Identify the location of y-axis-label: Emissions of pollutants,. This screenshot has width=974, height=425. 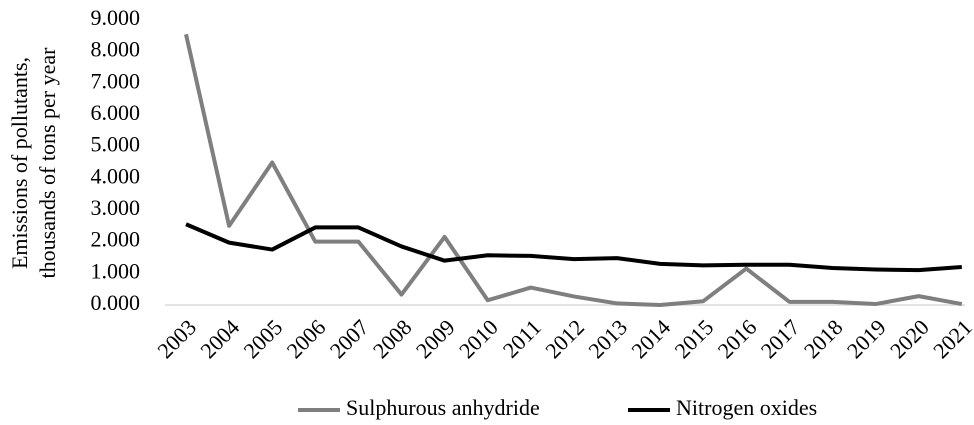
(19, 163).